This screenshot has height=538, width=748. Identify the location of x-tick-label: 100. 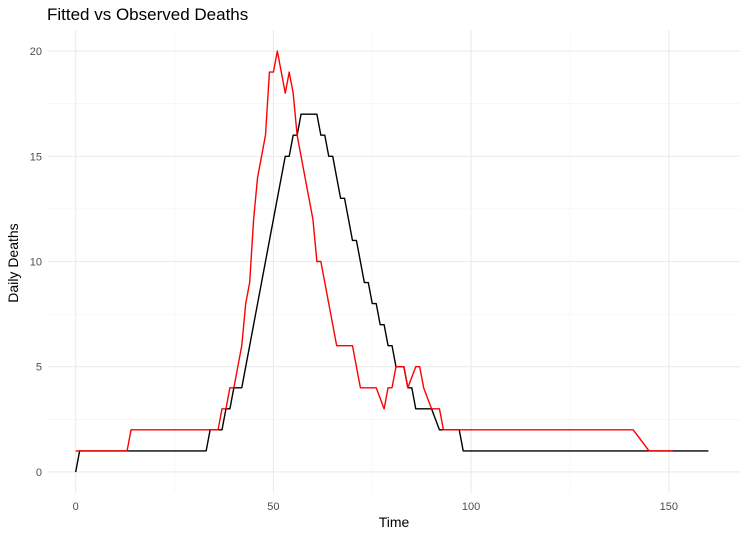
(471, 507).